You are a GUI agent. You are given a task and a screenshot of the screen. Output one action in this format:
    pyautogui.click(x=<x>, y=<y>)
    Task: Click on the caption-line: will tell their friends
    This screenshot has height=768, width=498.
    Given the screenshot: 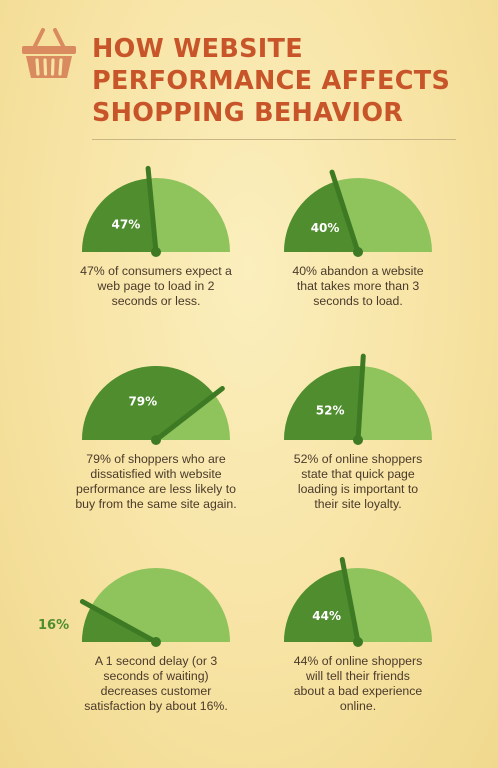 What is the action you would take?
    pyautogui.click(x=358, y=676)
    